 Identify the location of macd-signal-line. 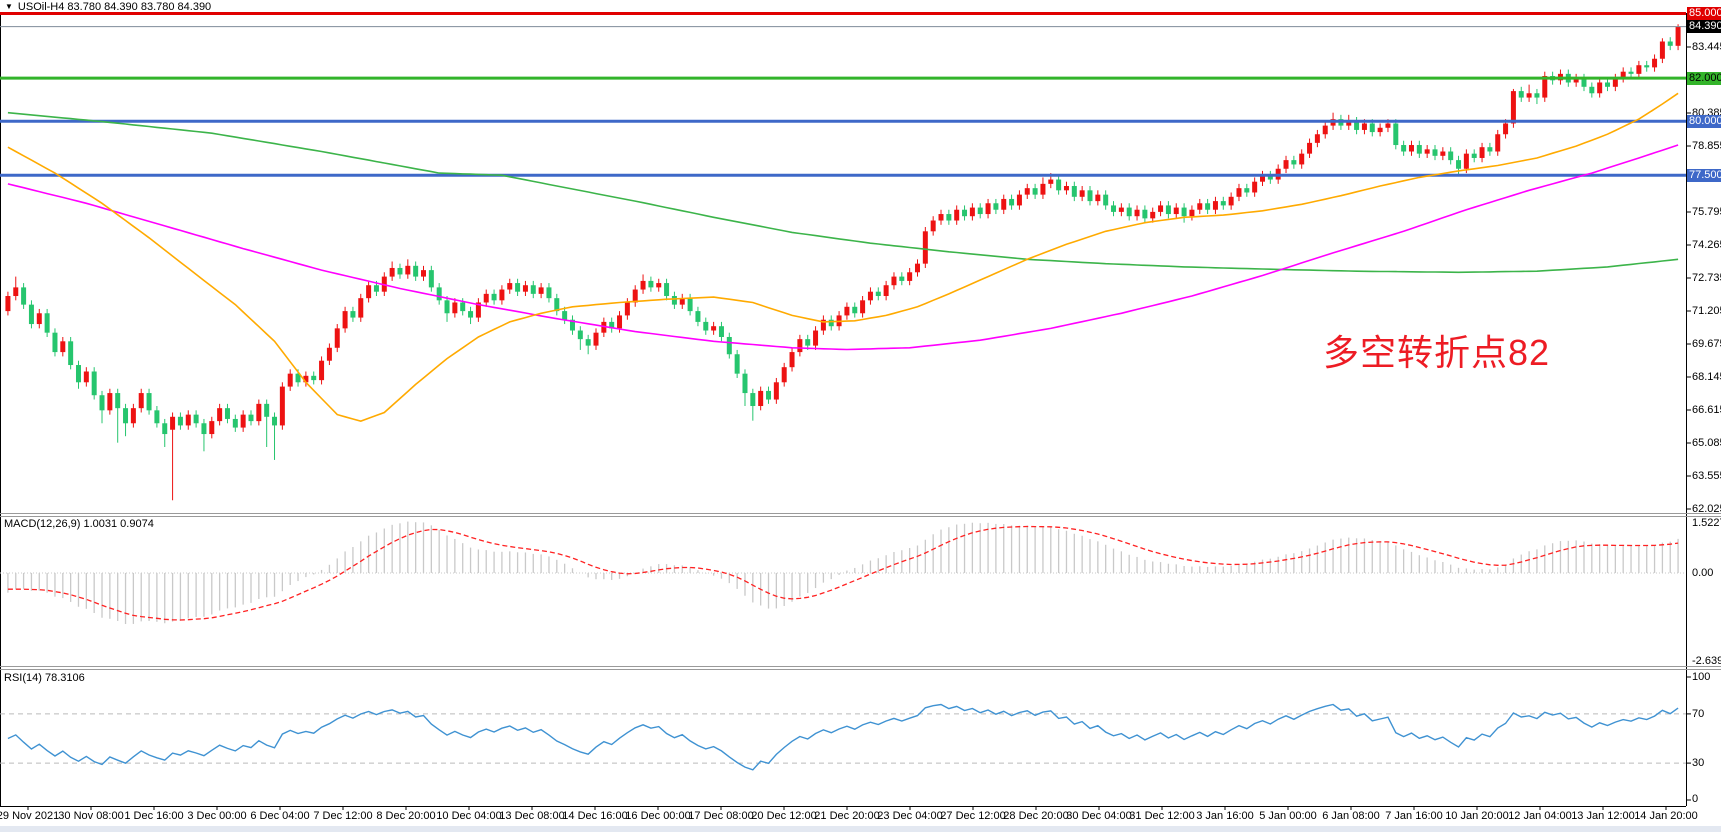
(843, 573).